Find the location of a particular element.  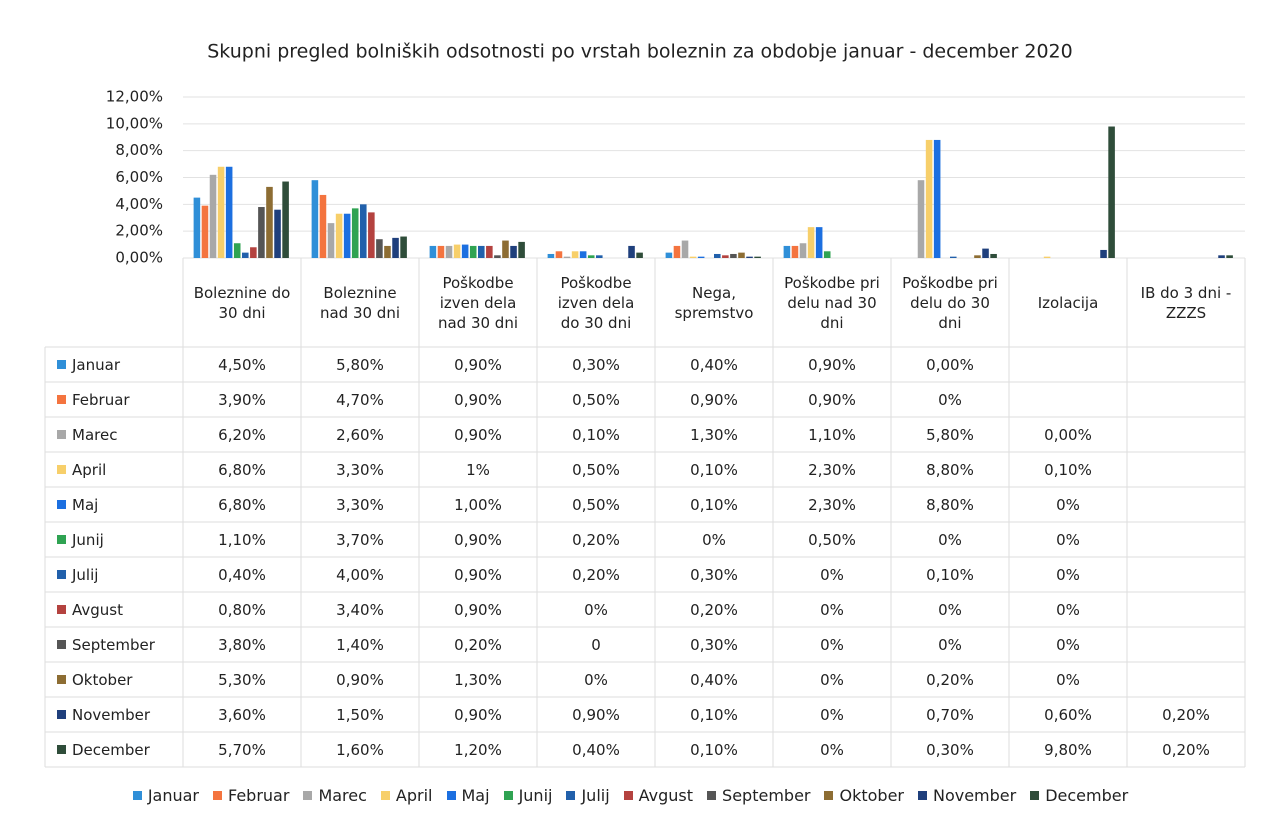

column-header: Poškodbe izven dela nad 30 dni is located at coordinates (478, 302).